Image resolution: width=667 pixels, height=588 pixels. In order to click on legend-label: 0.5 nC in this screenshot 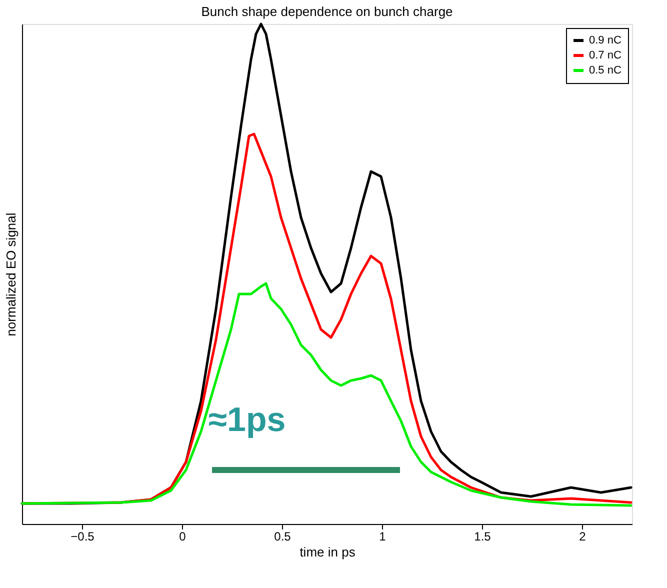, I will do `click(605, 70)`.